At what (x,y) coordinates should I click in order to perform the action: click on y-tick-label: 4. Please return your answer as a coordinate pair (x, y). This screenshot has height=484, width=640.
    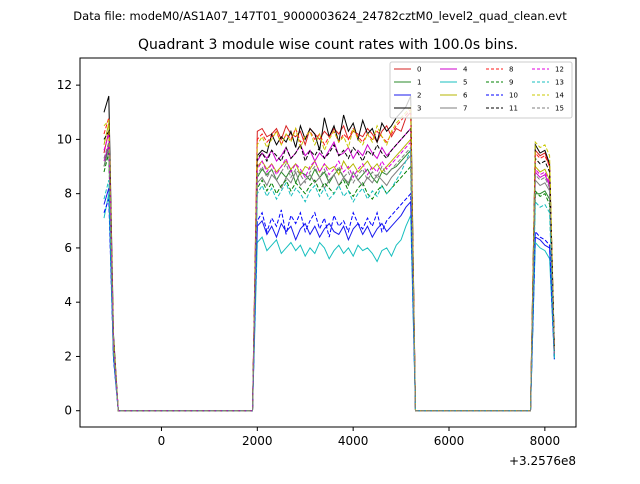
    Looking at the image, I should click on (68, 302).